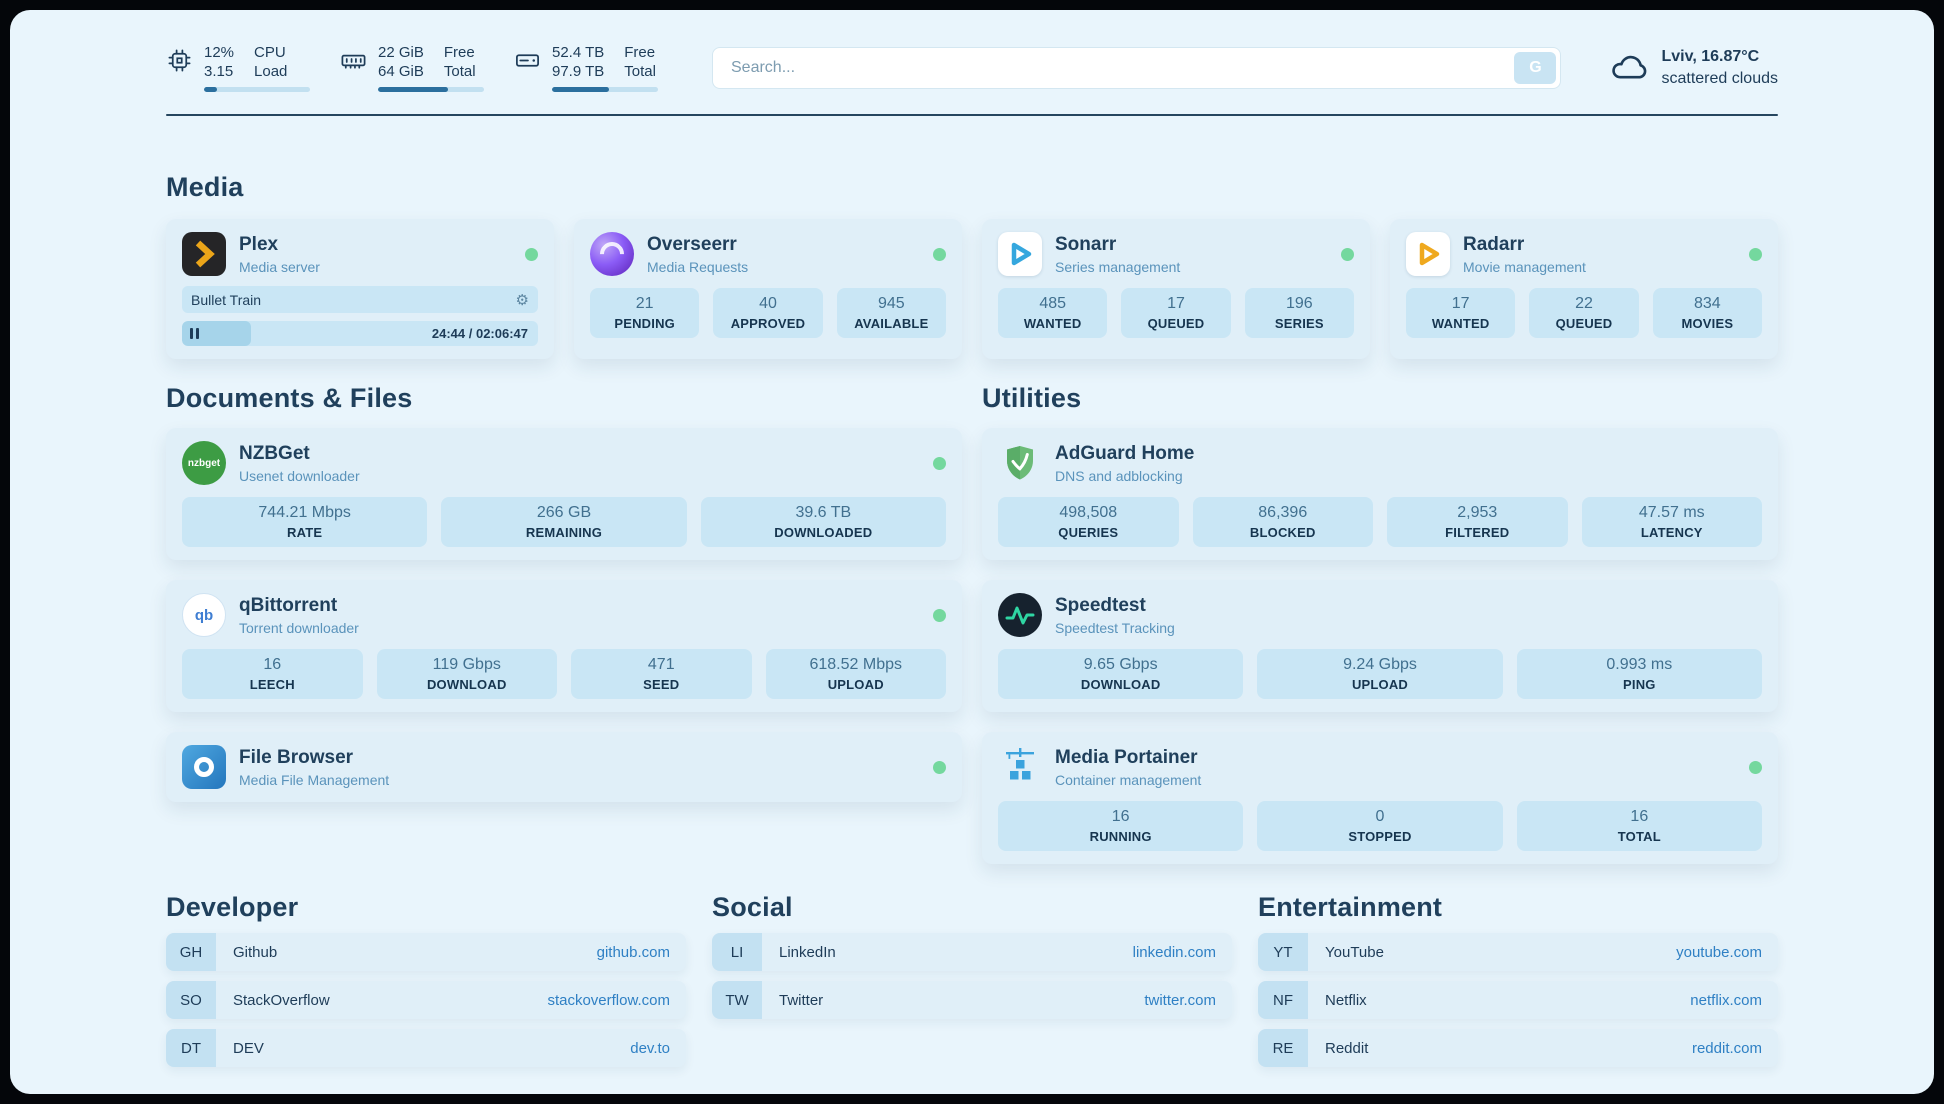 This screenshot has width=1944, height=1104. Describe the element at coordinates (204, 254) in the screenshot. I see `plex-icon` at that location.